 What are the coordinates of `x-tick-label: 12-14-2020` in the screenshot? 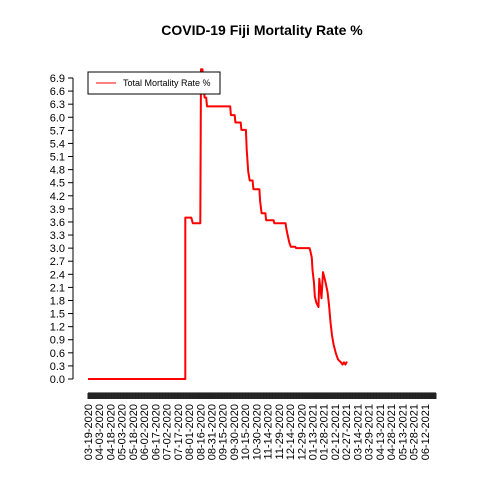 It's located at (291, 432).